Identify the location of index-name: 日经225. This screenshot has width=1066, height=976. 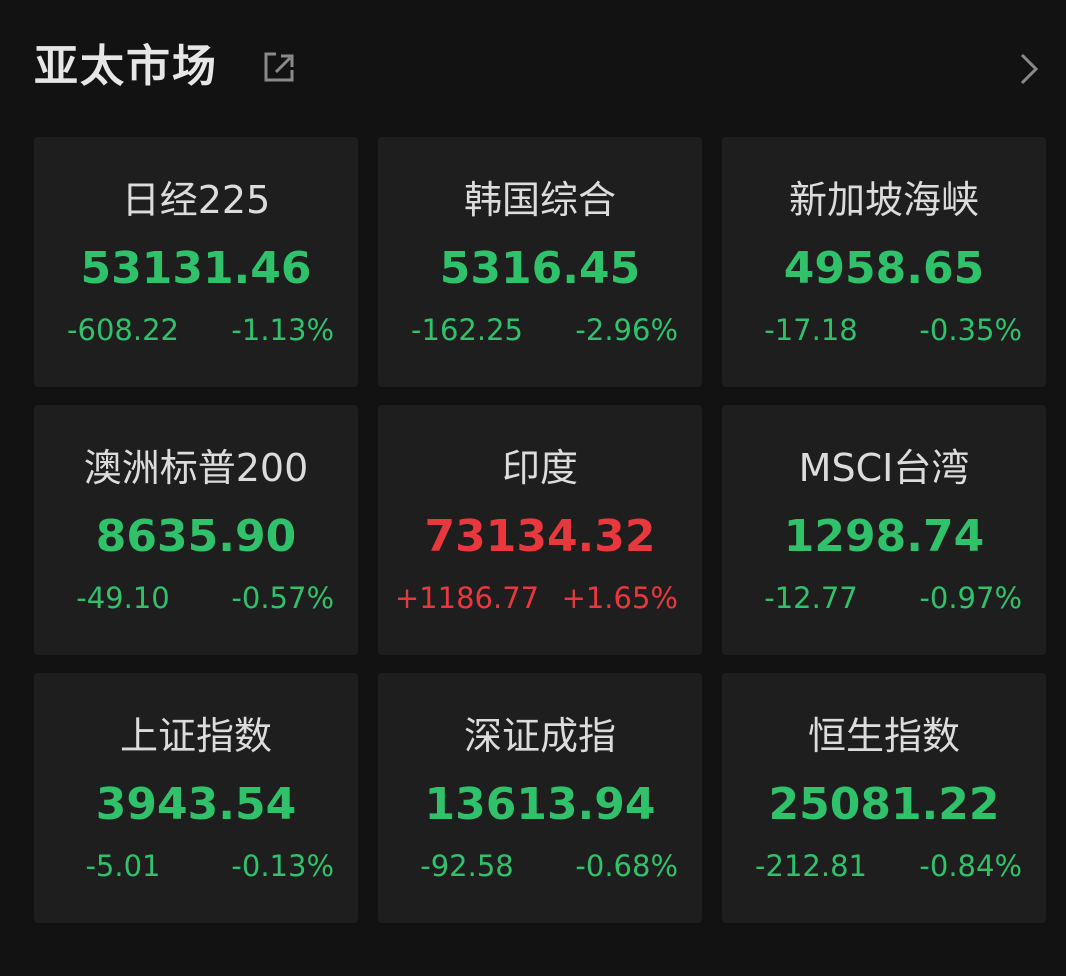
(196, 200).